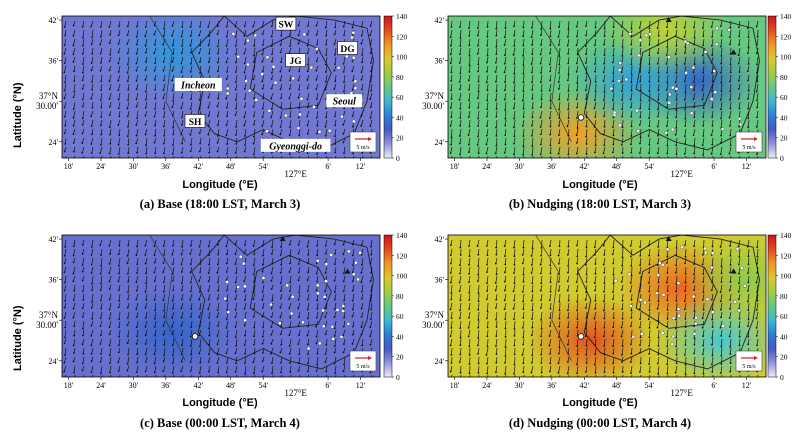  What do you see at coordinates (600, 185) in the screenshot?
I see `x-axis-label: Longitude (°E)` at bounding box center [600, 185].